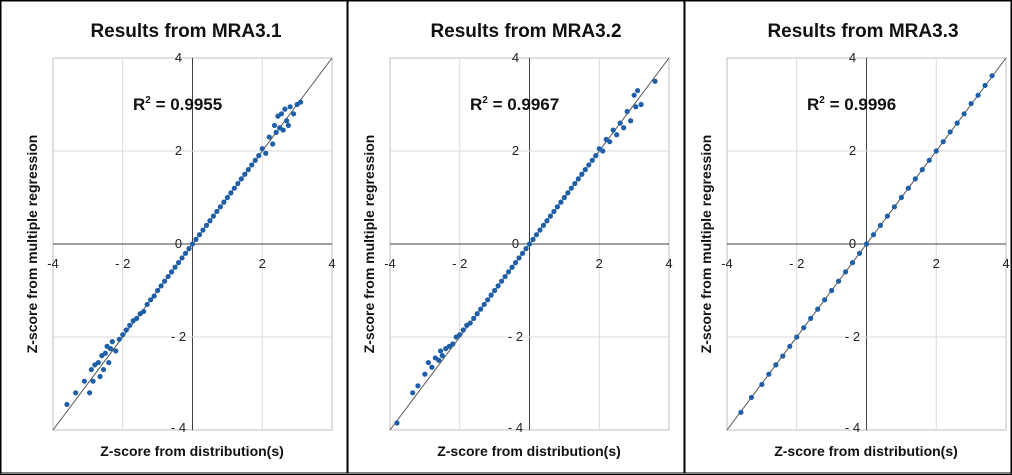  What do you see at coordinates (178, 427) in the screenshot?
I see `y-tick-label: - 4` at bounding box center [178, 427].